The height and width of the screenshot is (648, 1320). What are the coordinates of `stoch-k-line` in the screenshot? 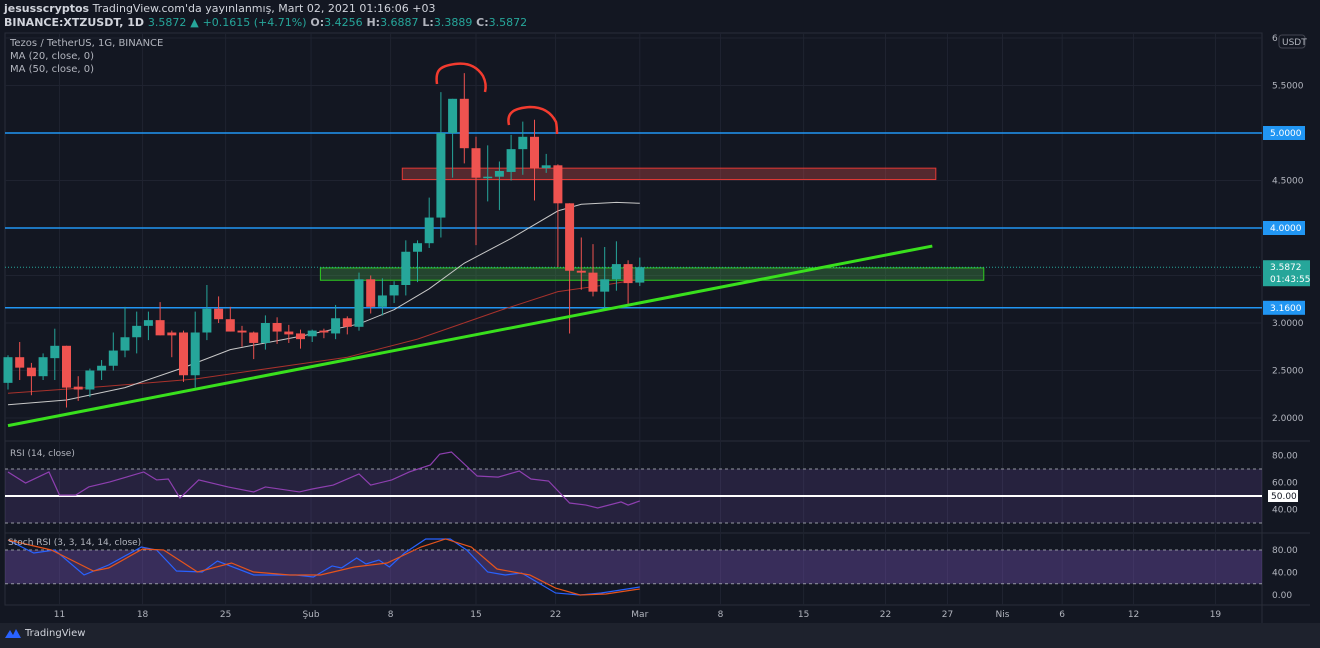 It's located at (323, 567).